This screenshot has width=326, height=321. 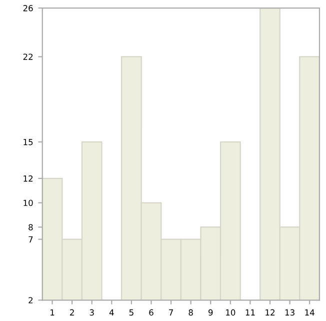 What do you see at coordinates (131, 312) in the screenshot?
I see `x-tick-label: 5` at bounding box center [131, 312].